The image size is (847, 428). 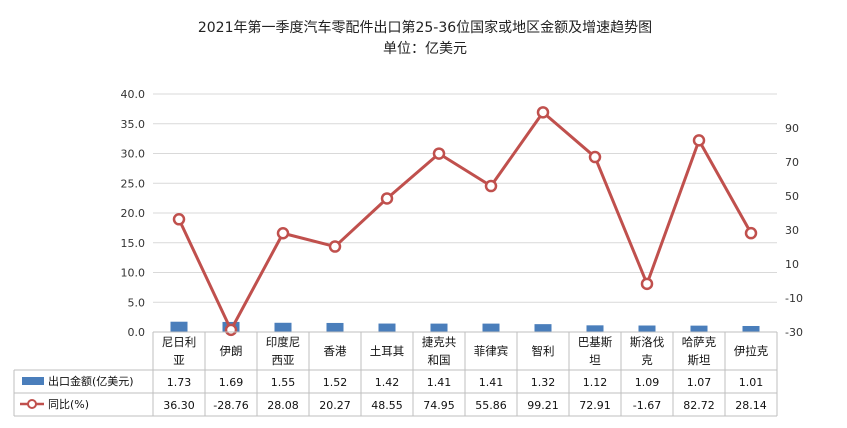 What do you see at coordinates (543, 382) in the screenshot?
I see `table-cell-amount: 1.32` at bounding box center [543, 382].